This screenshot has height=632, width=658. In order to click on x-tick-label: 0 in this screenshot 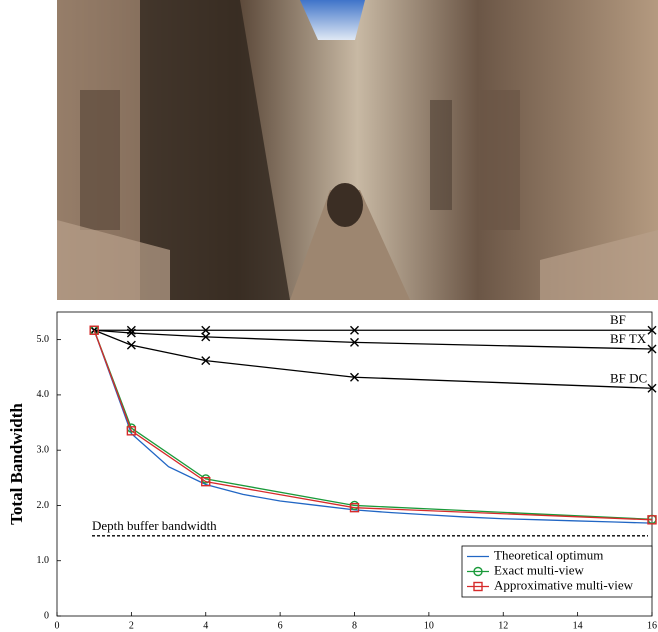, I will do `click(57, 625)`.